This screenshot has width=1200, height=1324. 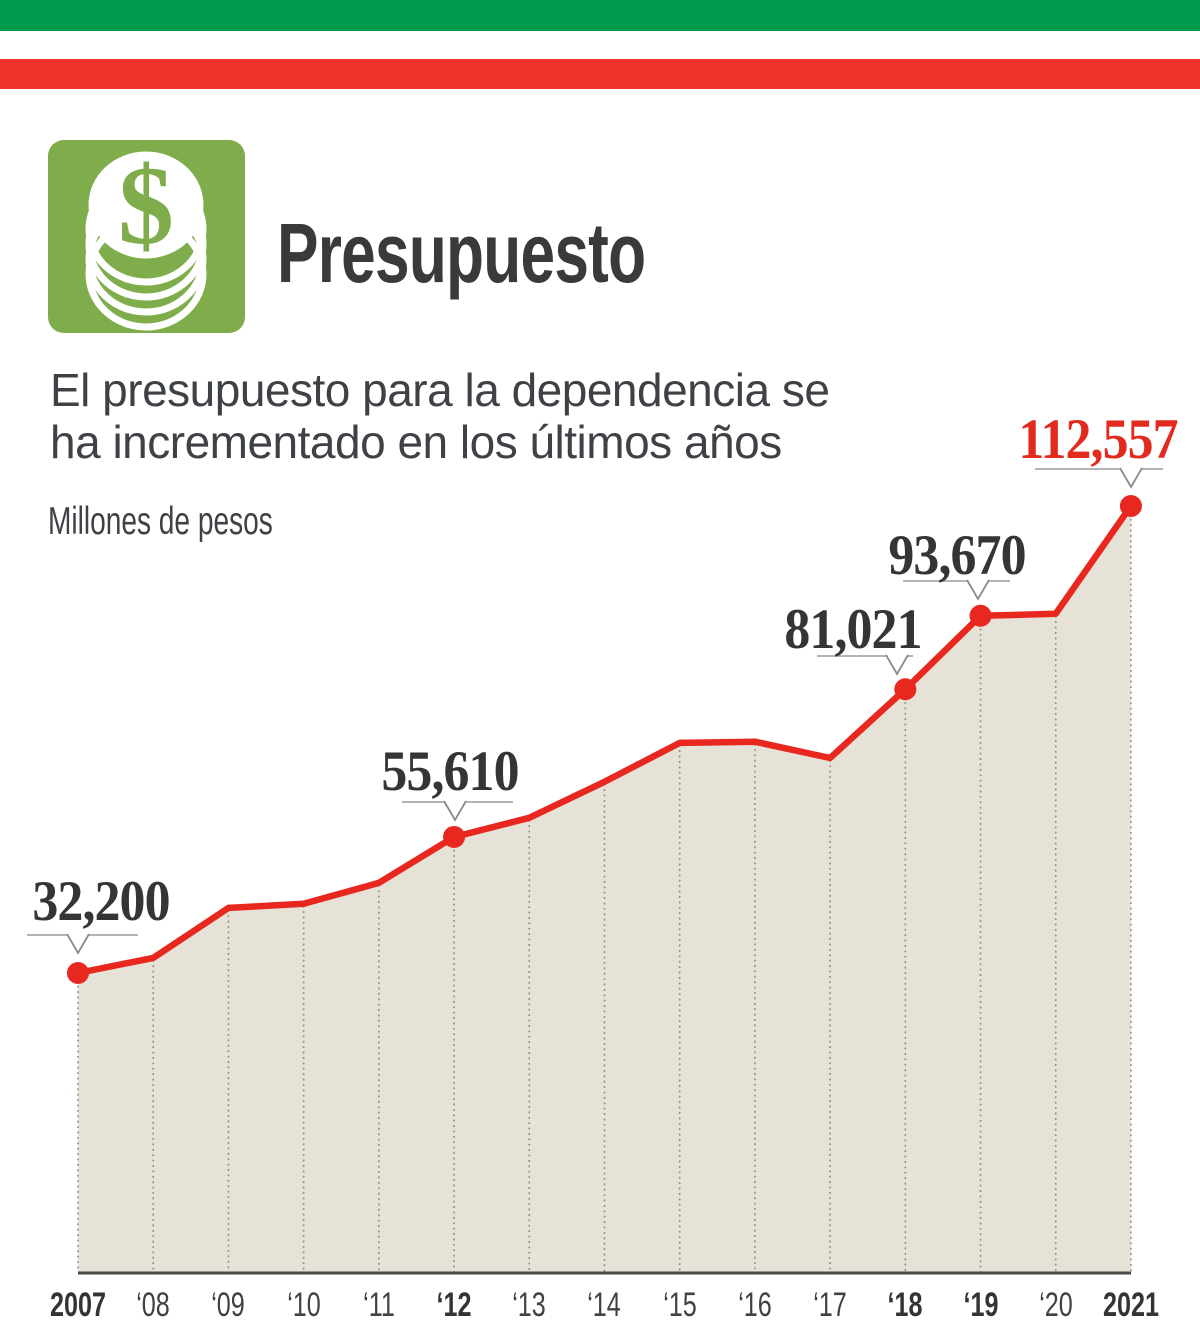 I want to click on x-tick-20: ‘20, so click(x=1055, y=1305).